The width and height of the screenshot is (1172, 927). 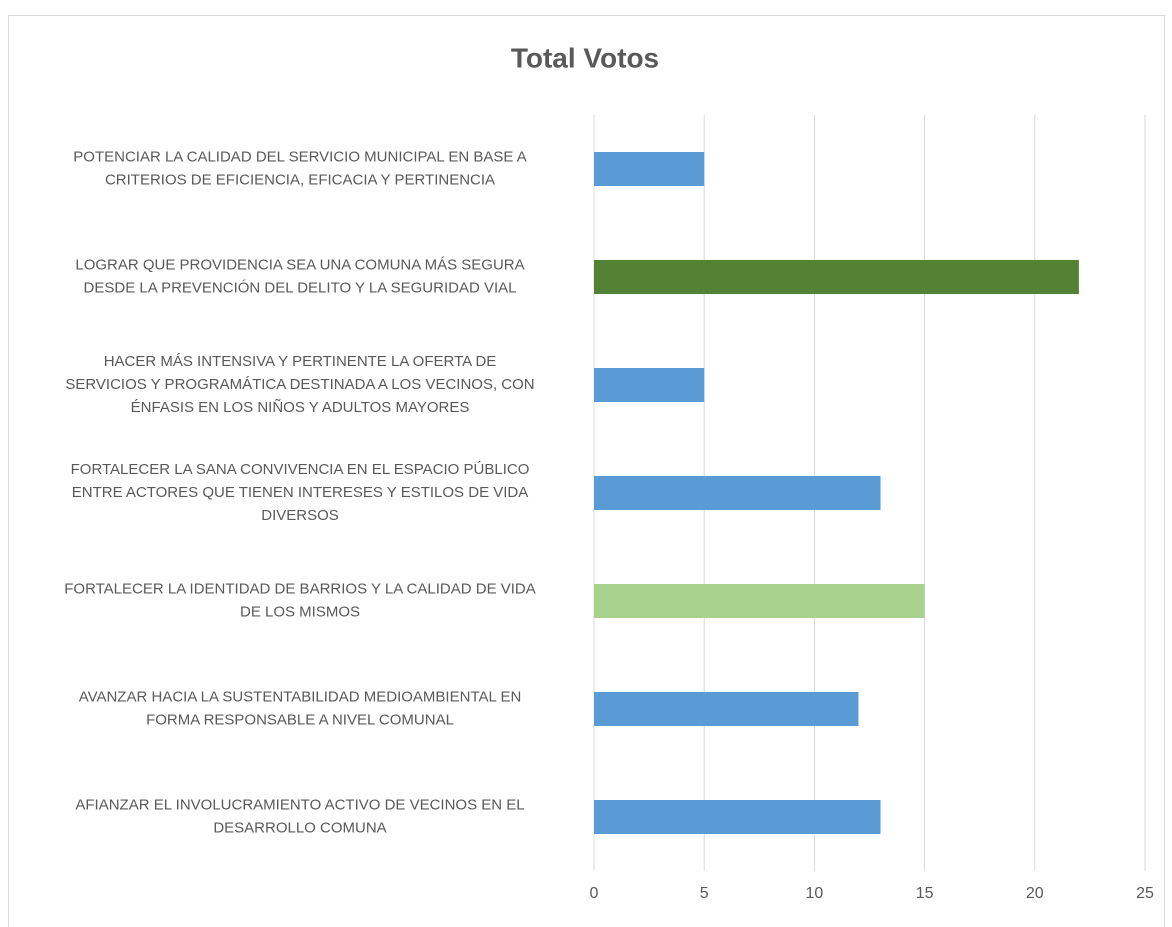 What do you see at coordinates (704, 893) in the screenshot?
I see `x-tick-label: 5` at bounding box center [704, 893].